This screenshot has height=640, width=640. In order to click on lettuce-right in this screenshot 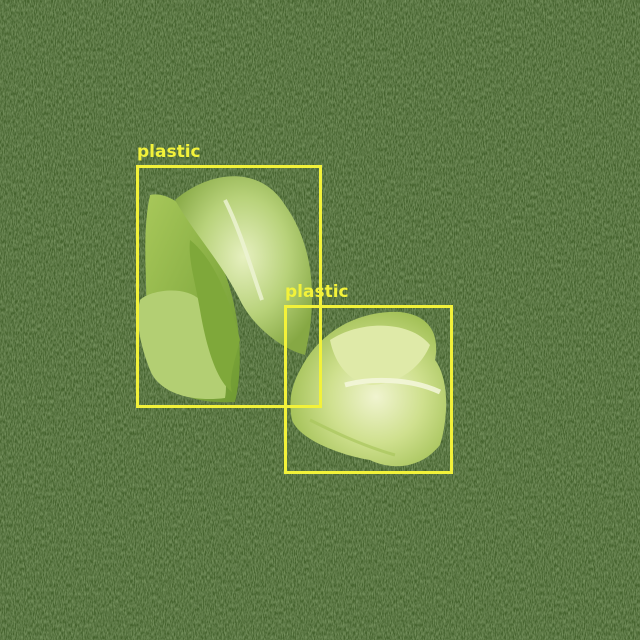, I will do `click(368, 389)`.